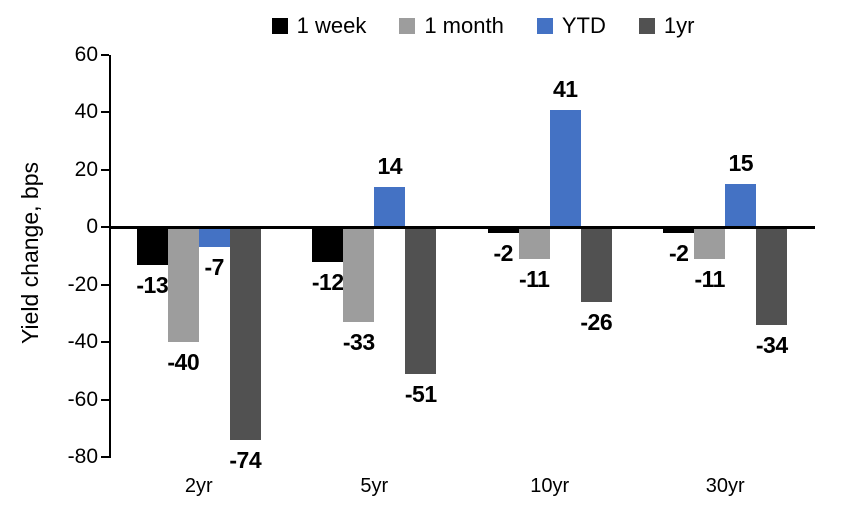 Image resolution: width=852 pixels, height=509 pixels. Describe the element at coordinates (421, 300) in the screenshot. I see `bar-1yr-5yr` at that location.